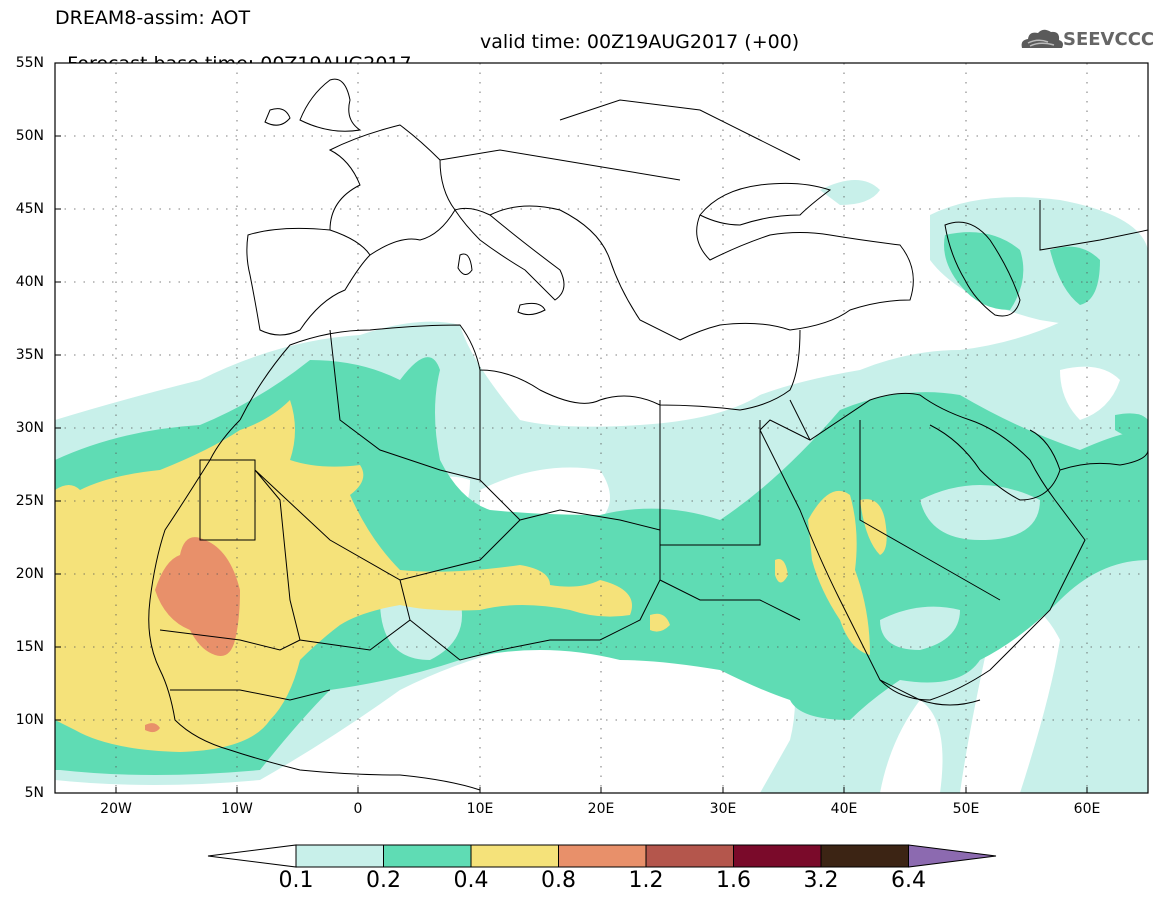  I want to click on lat-label-35n: 35N, so click(29, 355).